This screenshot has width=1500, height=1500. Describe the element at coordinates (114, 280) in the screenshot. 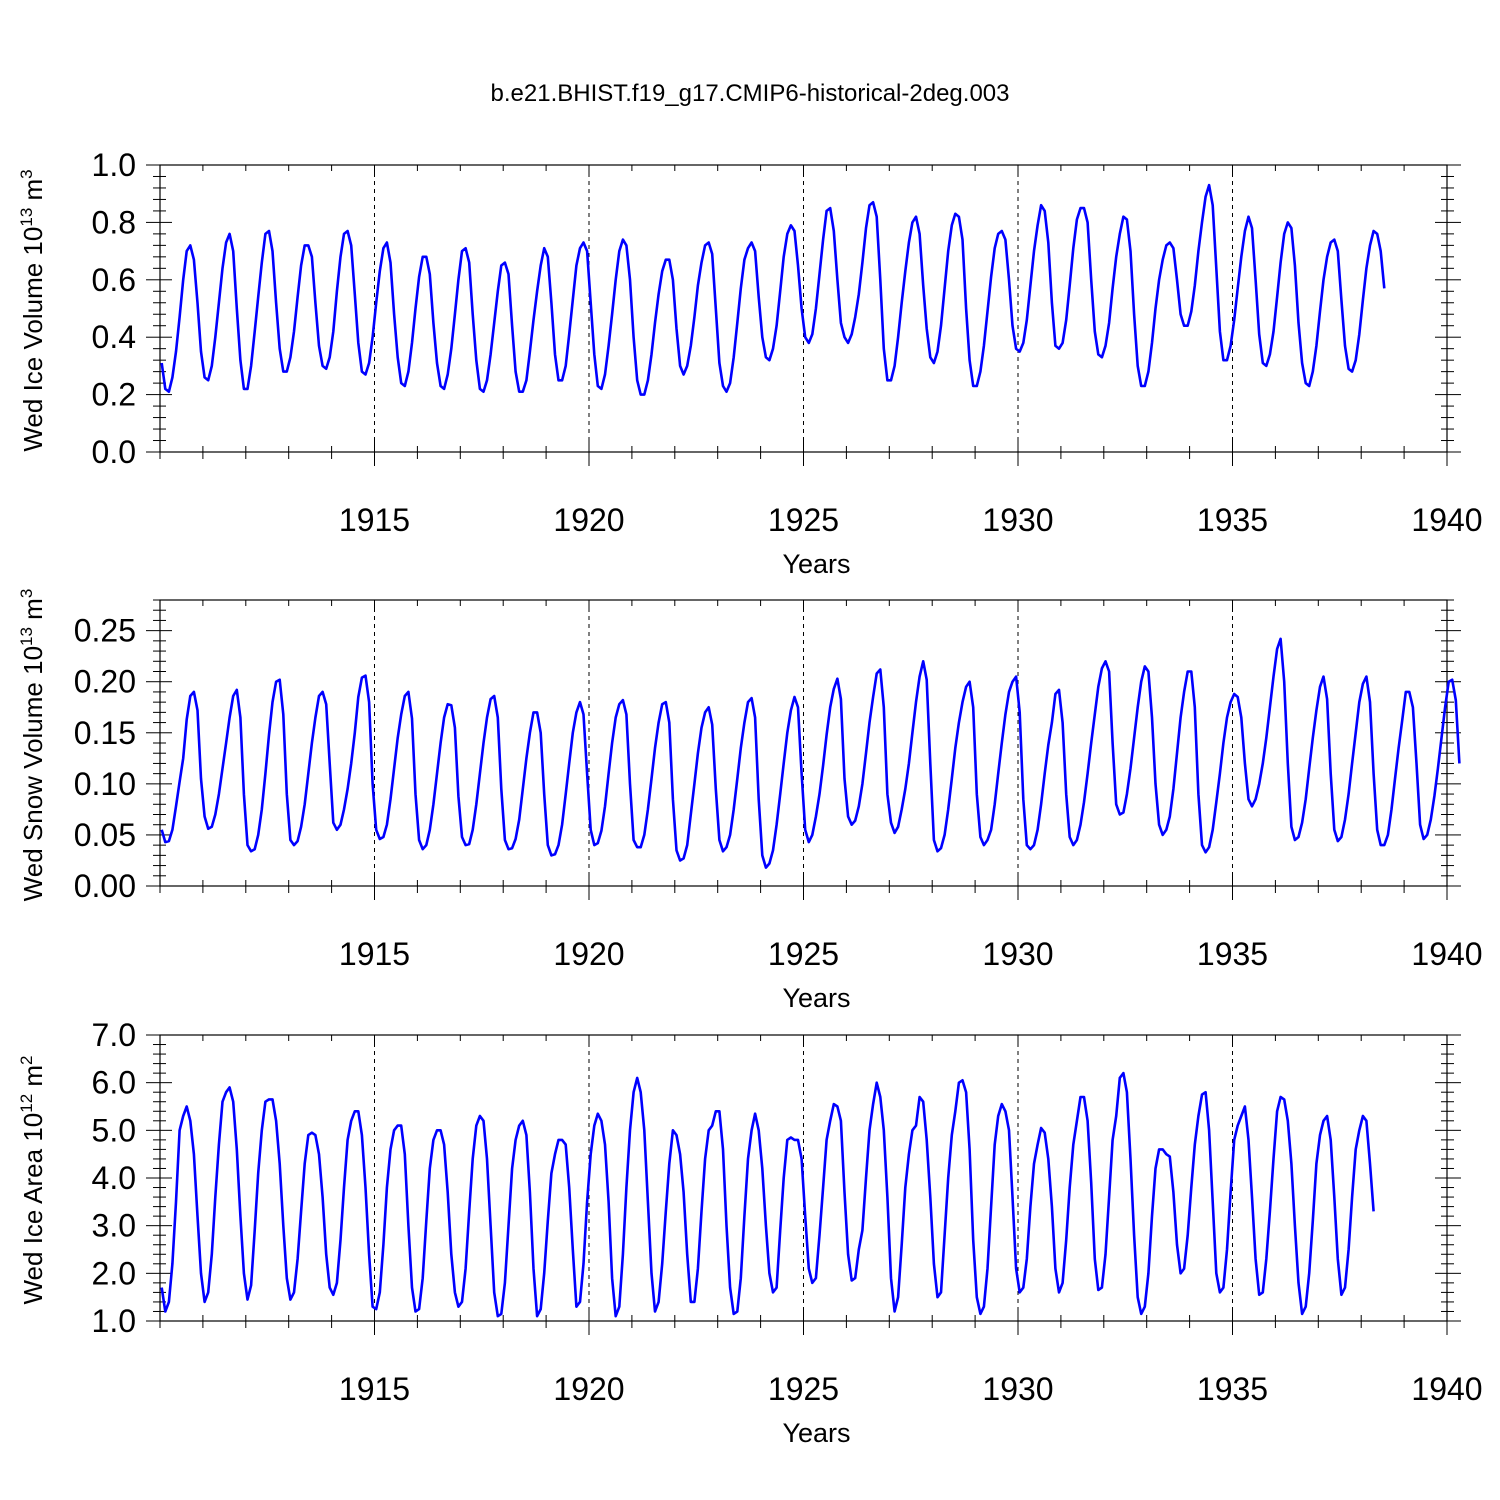

I see `y-tick-label: 0.6` at that location.